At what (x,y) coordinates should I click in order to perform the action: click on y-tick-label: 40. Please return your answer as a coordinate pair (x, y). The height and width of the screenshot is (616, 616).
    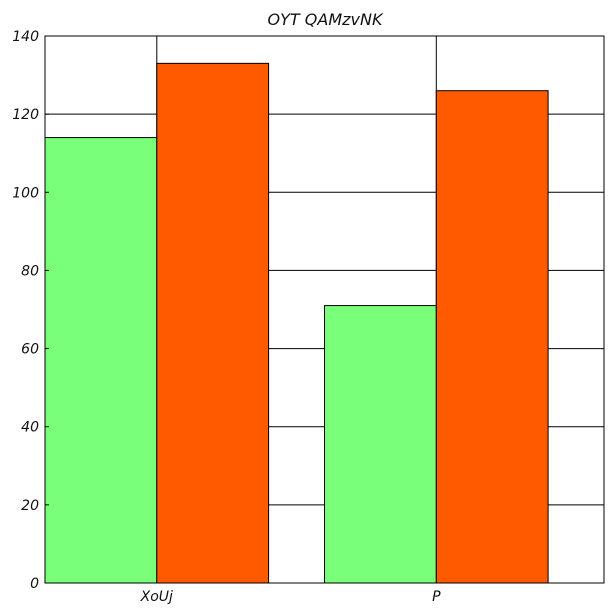
    Looking at the image, I should click on (30, 428).